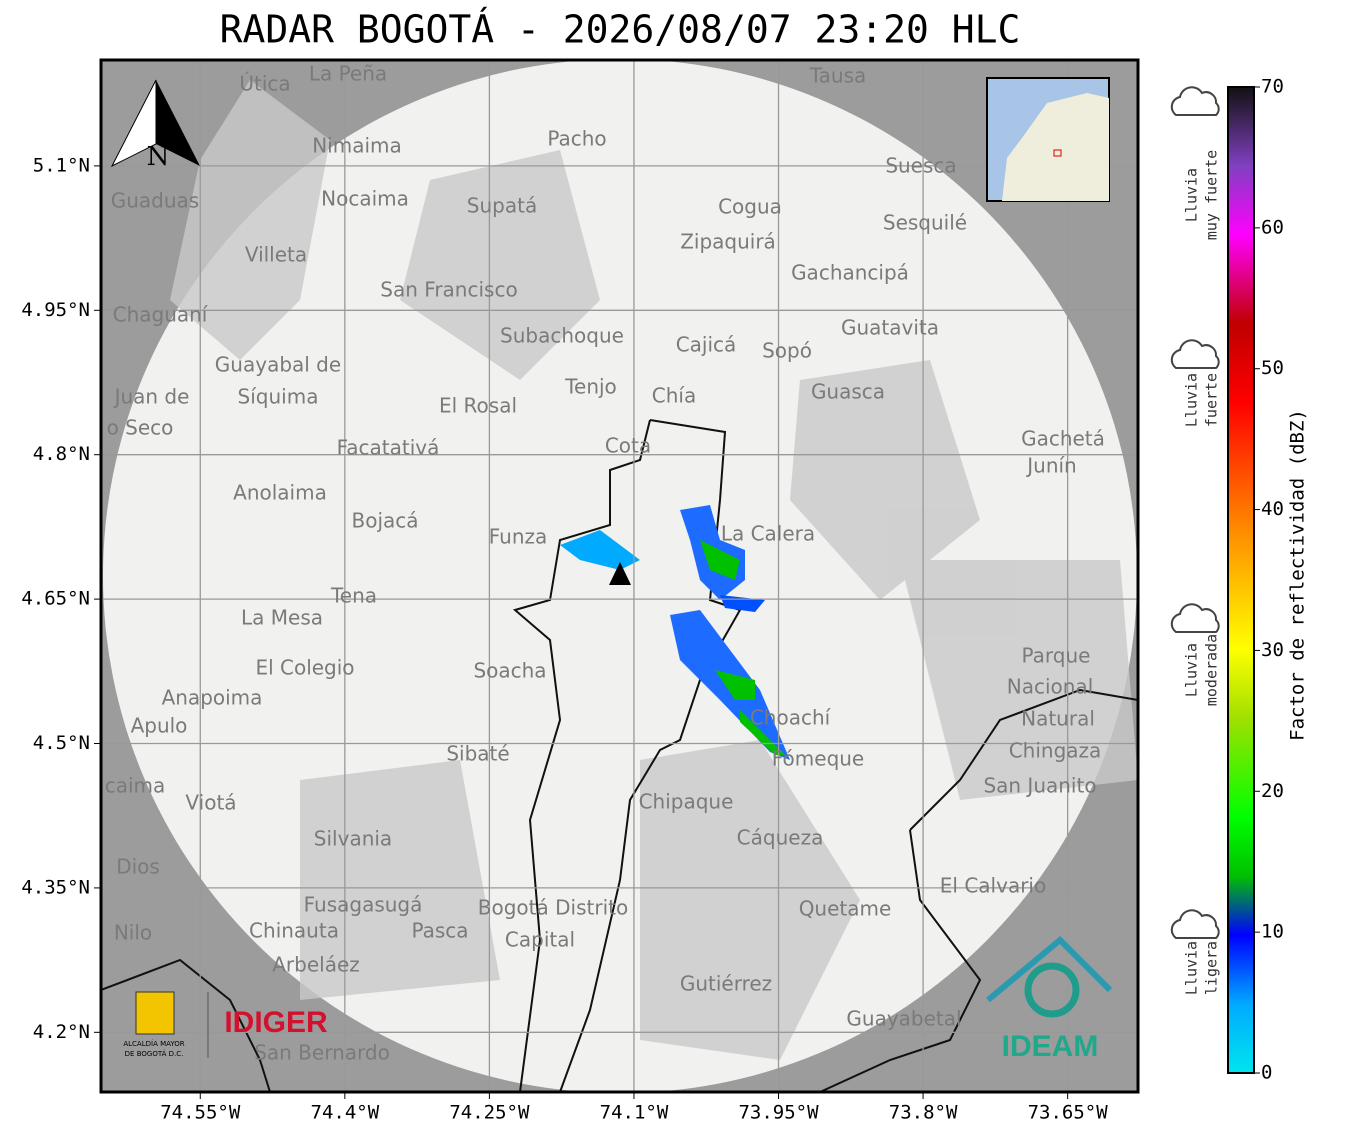 Image resolution: width=1349 pixels, height=1139 pixels. I want to click on radar-site, so click(620, 573).